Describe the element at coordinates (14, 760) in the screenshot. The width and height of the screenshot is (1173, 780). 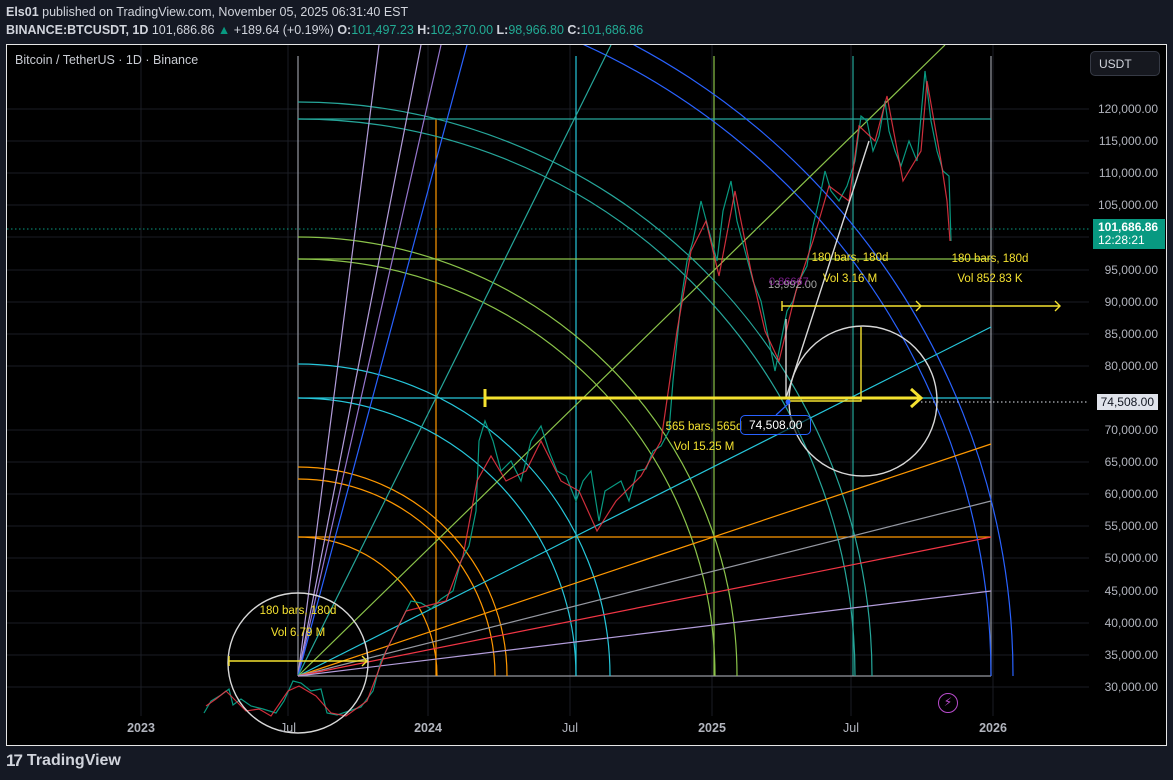
I see `tradingview-mark-icon: 17` at that location.